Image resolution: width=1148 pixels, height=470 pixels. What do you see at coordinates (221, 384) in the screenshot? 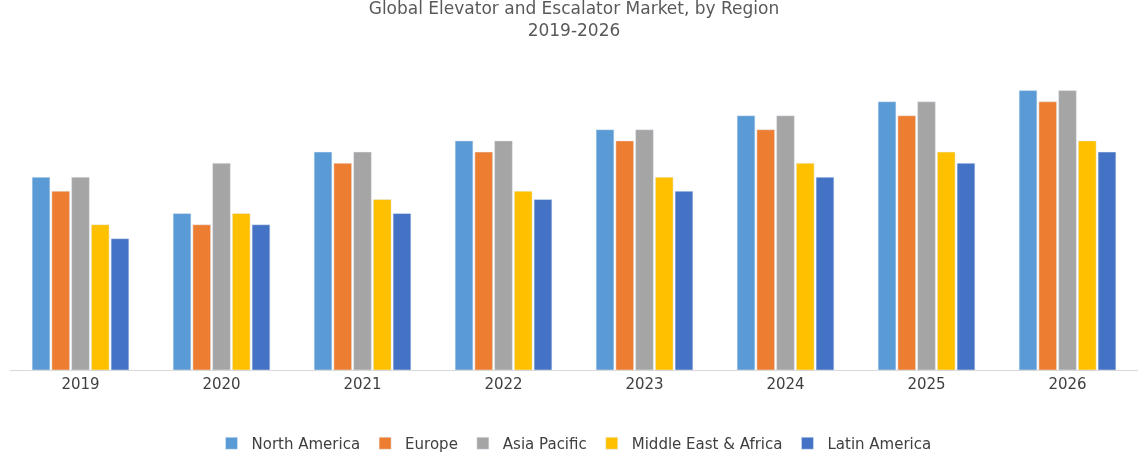
I see `x-tick-label: 2020` at bounding box center [221, 384].